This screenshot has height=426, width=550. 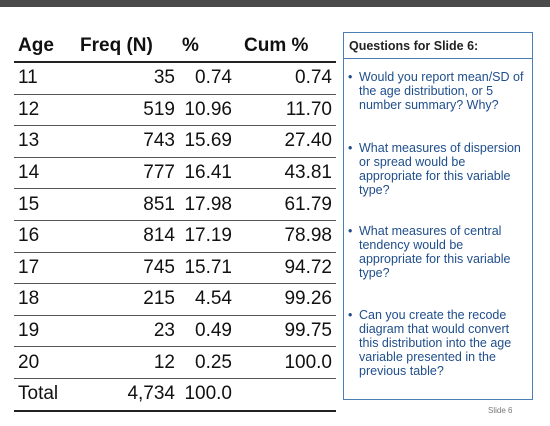 I want to click on cell-pct: 0.25, so click(x=213, y=362).